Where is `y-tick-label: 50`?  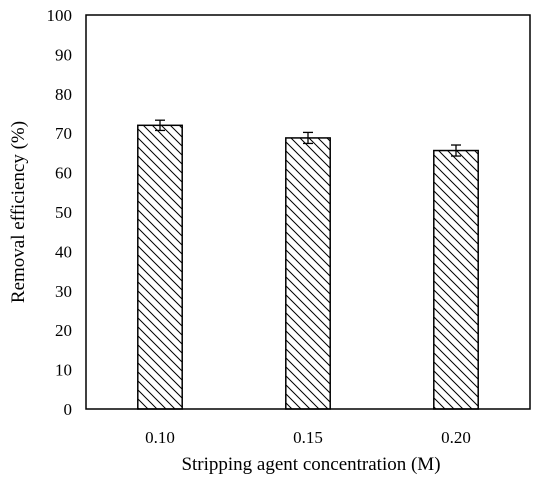
y-tick-label: 50 is located at coordinates (63, 212).